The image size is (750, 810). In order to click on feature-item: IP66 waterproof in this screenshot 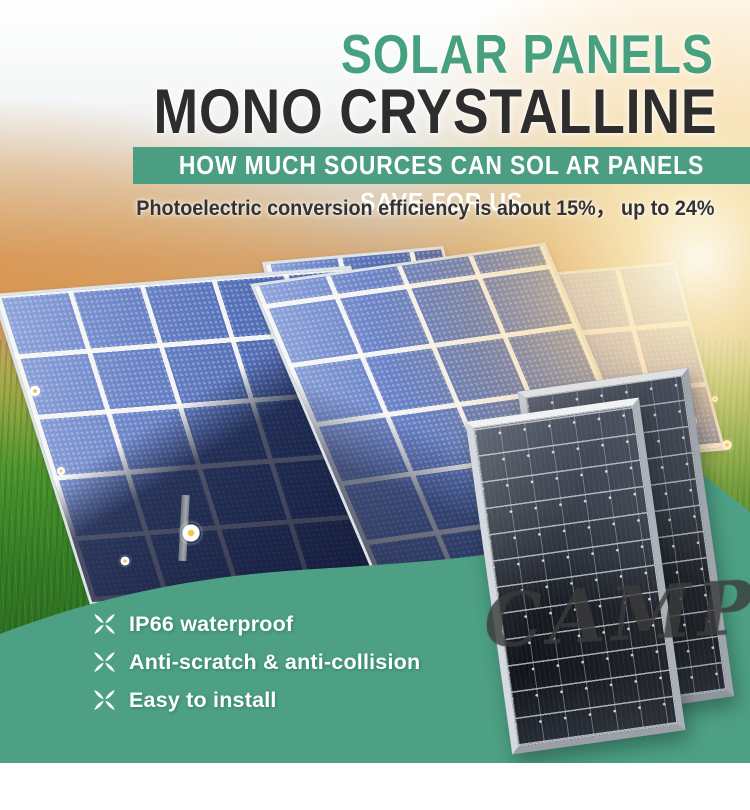, I will do `click(256, 624)`.